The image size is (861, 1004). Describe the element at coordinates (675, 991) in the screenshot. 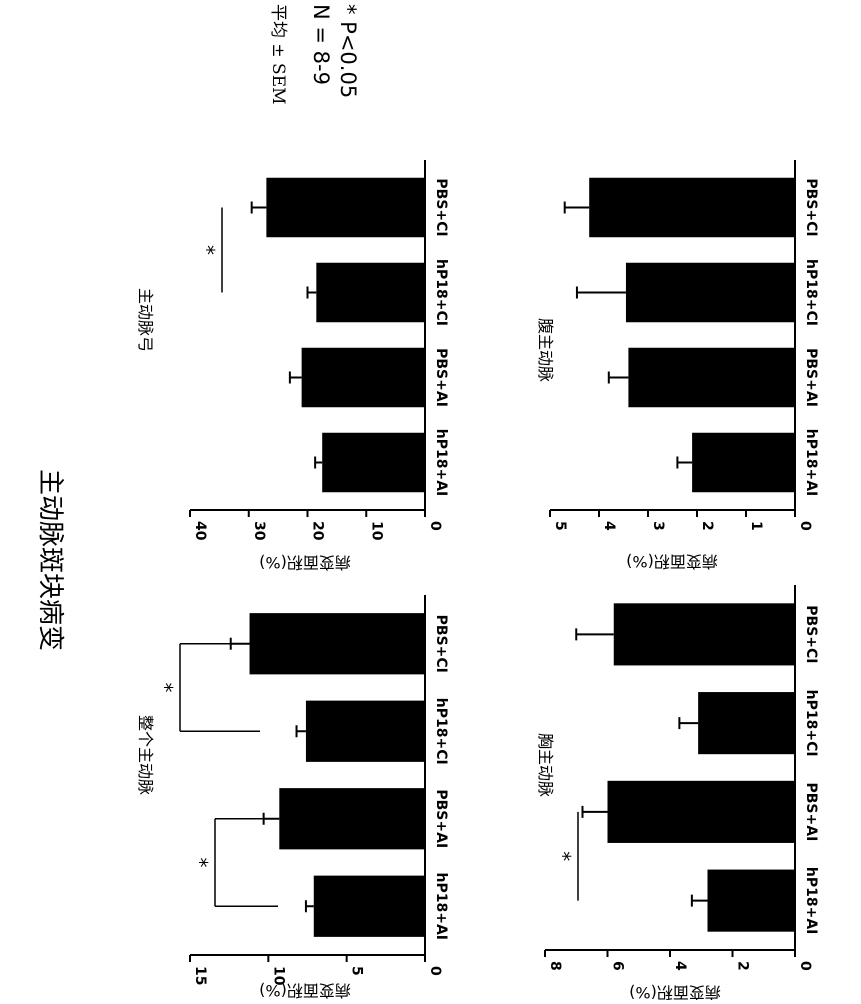

I see `ylabel-thoracic-aorta: 病变面积(%)` at that location.